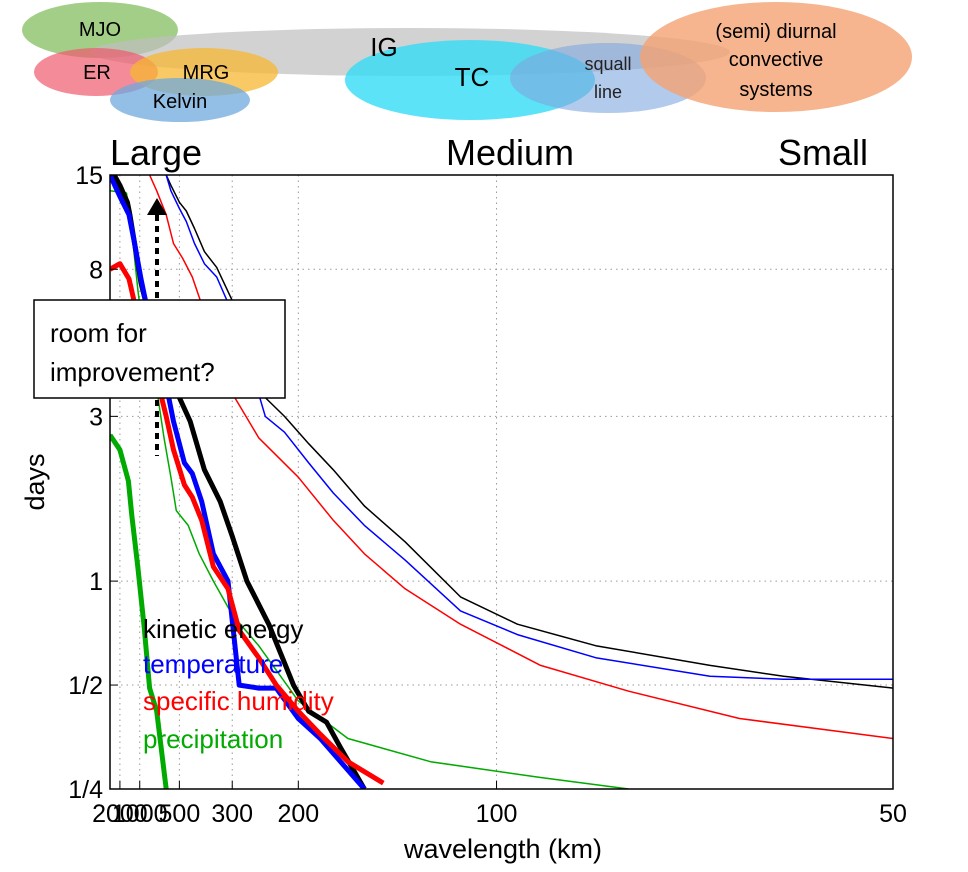 This screenshot has height=872, width=968. I want to click on kelvin-label: Kelvin, so click(180, 102).